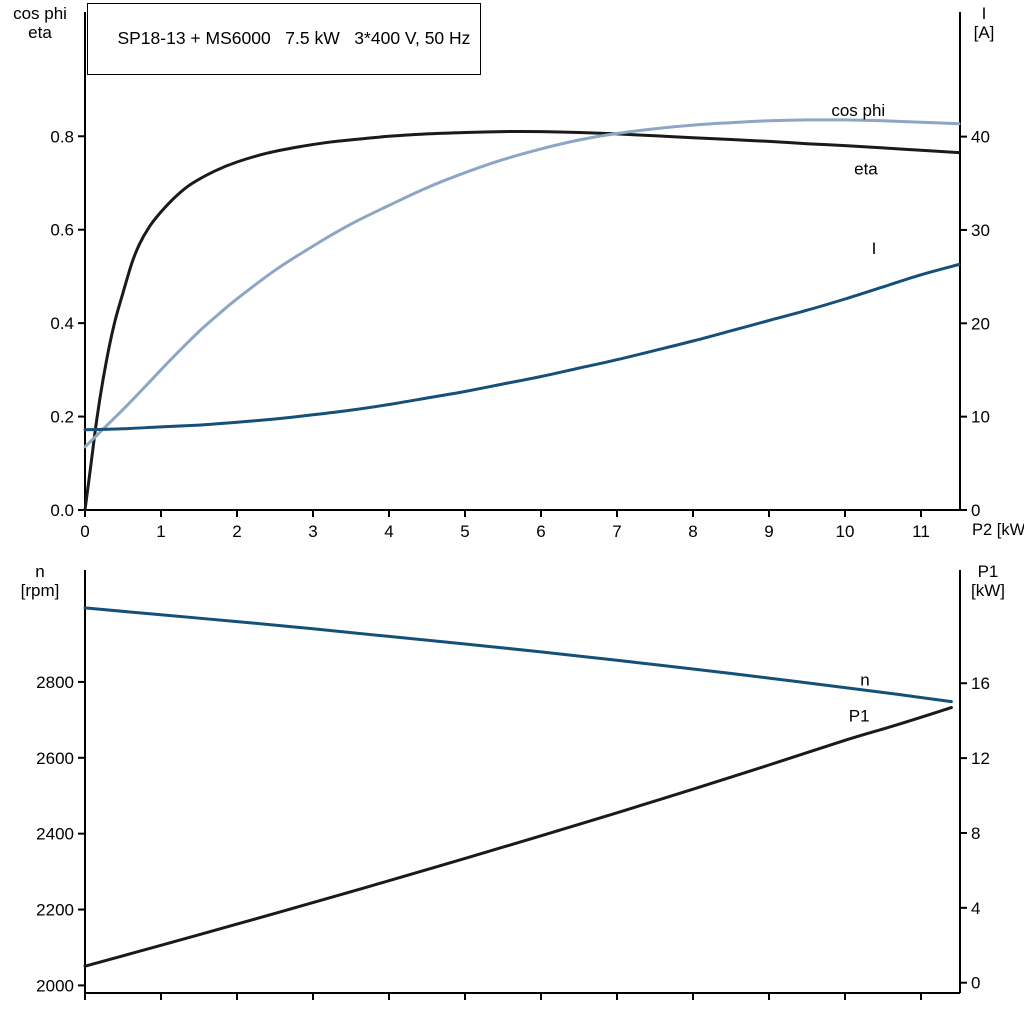 This screenshot has height=1024, width=1024. Describe the element at coordinates (464, 531) in the screenshot. I see `x-tick-label: 5` at that location.